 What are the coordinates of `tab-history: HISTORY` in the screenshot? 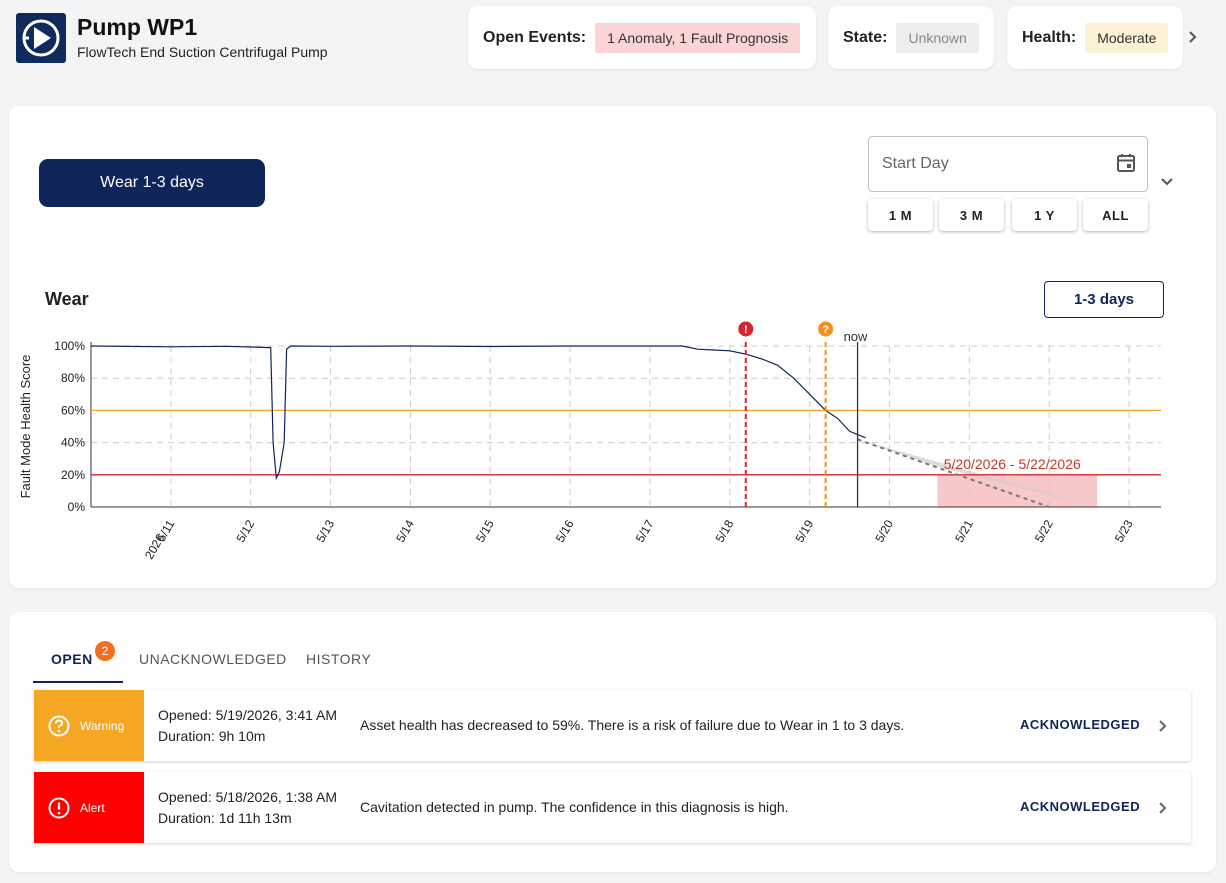 It's located at (339, 659).